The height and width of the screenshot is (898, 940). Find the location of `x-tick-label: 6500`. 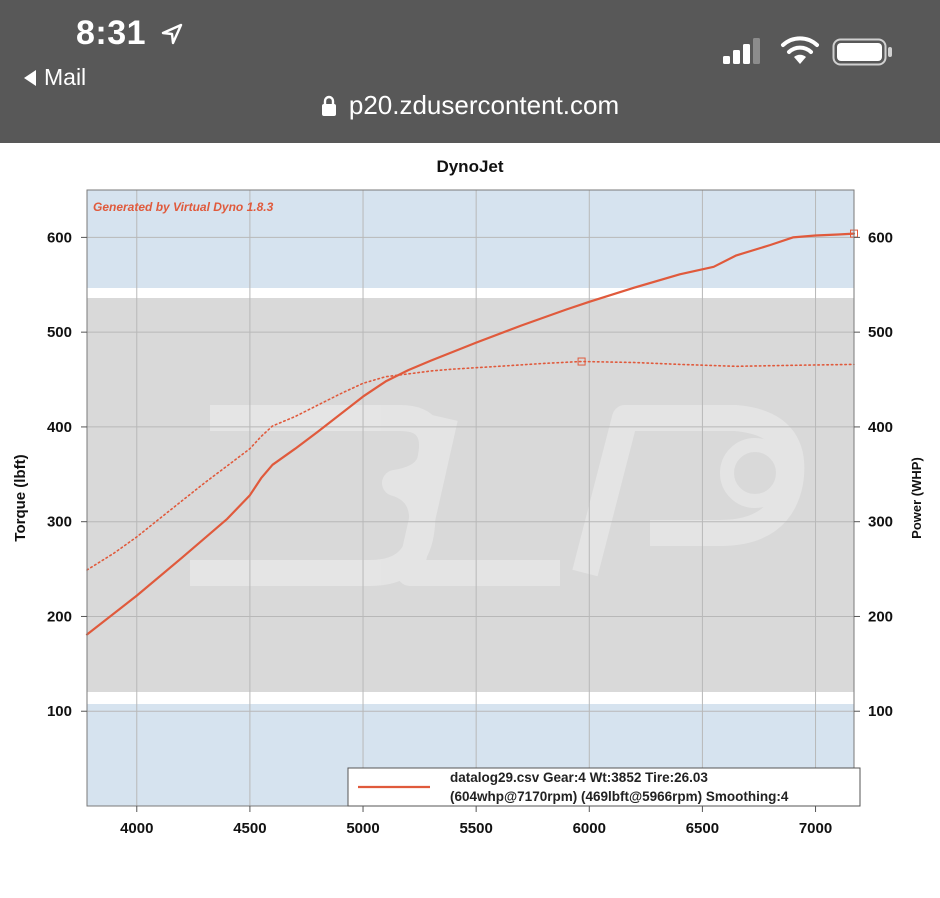

x-tick-label: 6500 is located at coordinates (702, 828).